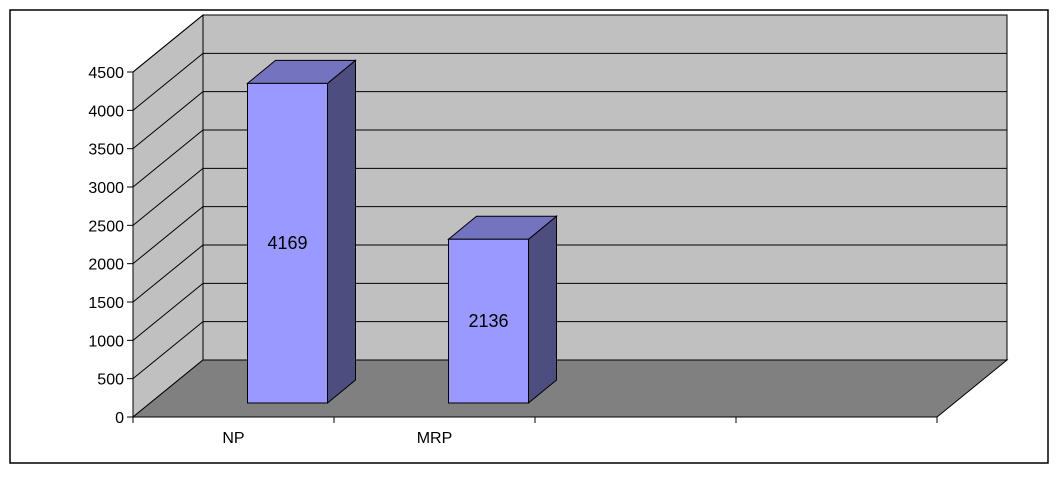  What do you see at coordinates (106, 341) in the screenshot?
I see `y-tick-label: 1000` at bounding box center [106, 341].